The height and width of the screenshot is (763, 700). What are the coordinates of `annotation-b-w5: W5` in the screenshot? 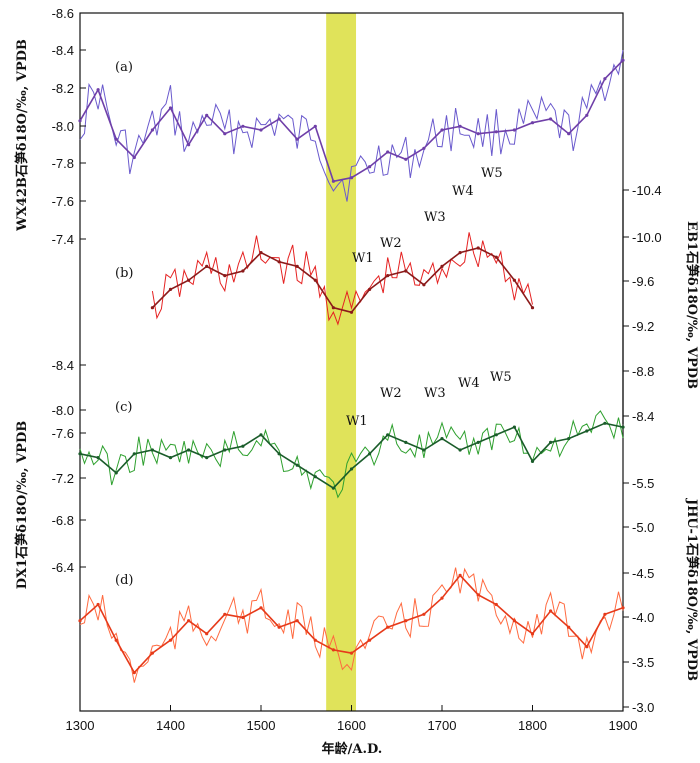 It's located at (492, 173).